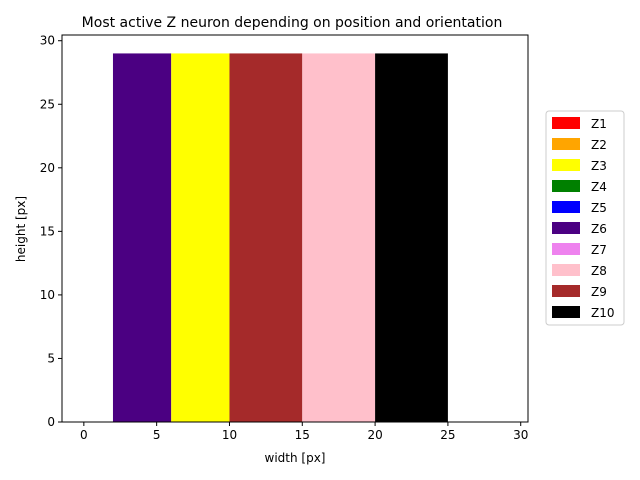 Image resolution: width=640 pixels, height=480 pixels. What do you see at coordinates (447, 435) in the screenshot?
I see `x-tick-label: 25` at bounding box center [447, 435].